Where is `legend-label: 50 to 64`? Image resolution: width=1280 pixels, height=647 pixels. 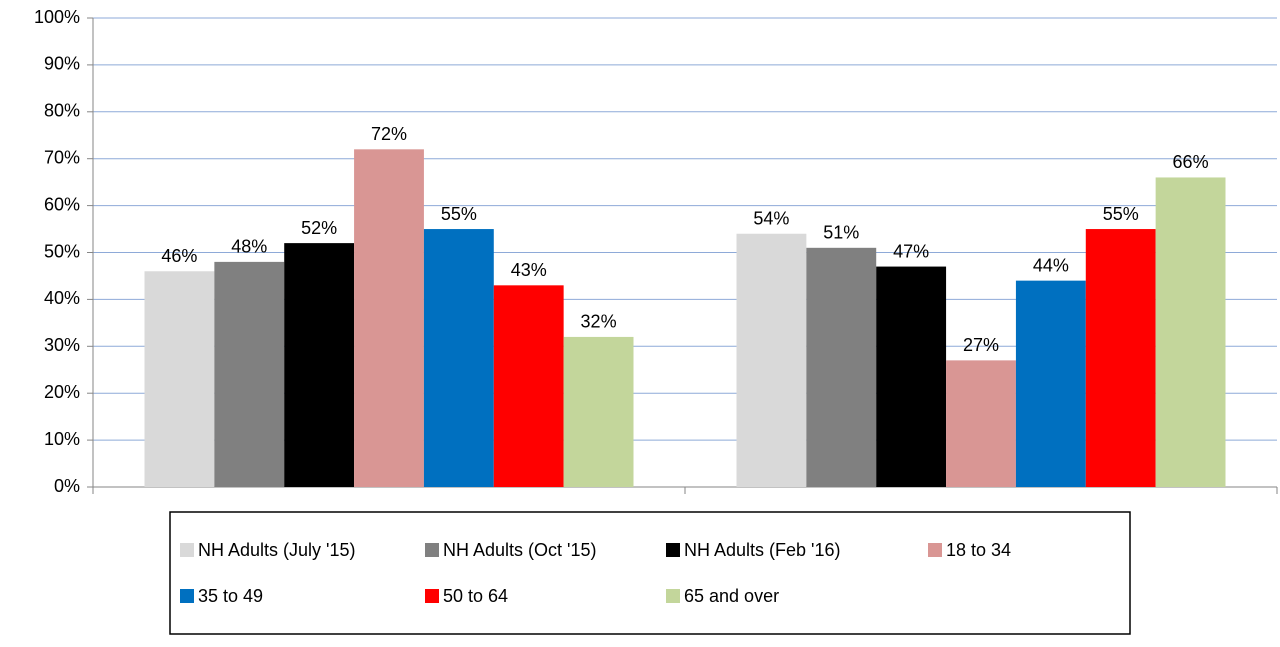 legend-label: 50 to 64 is located at coordinates (475, 596).